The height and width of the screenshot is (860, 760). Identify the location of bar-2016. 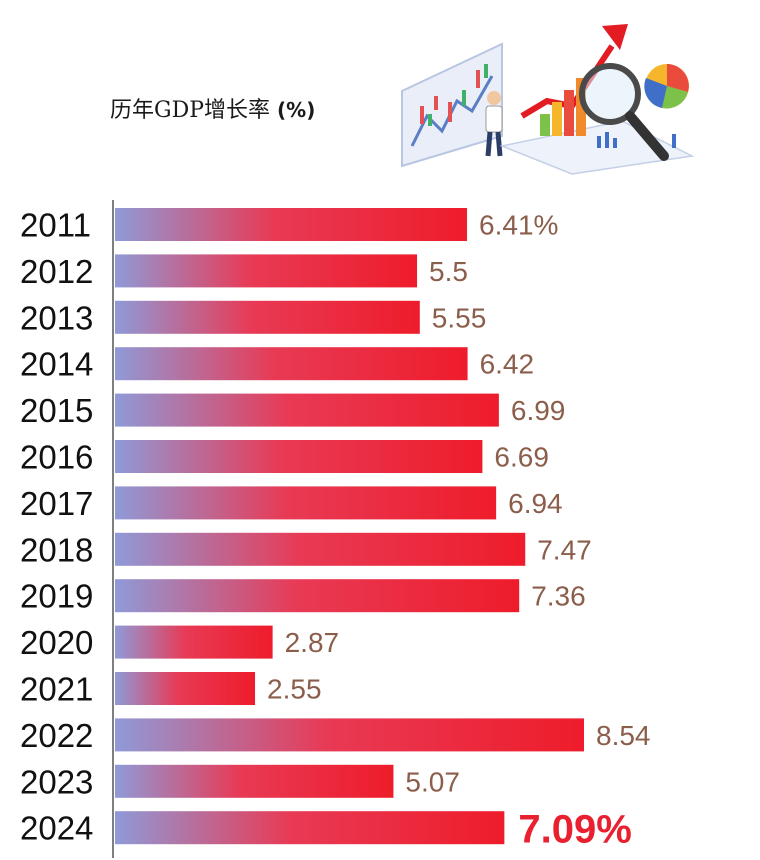
(299, 456).